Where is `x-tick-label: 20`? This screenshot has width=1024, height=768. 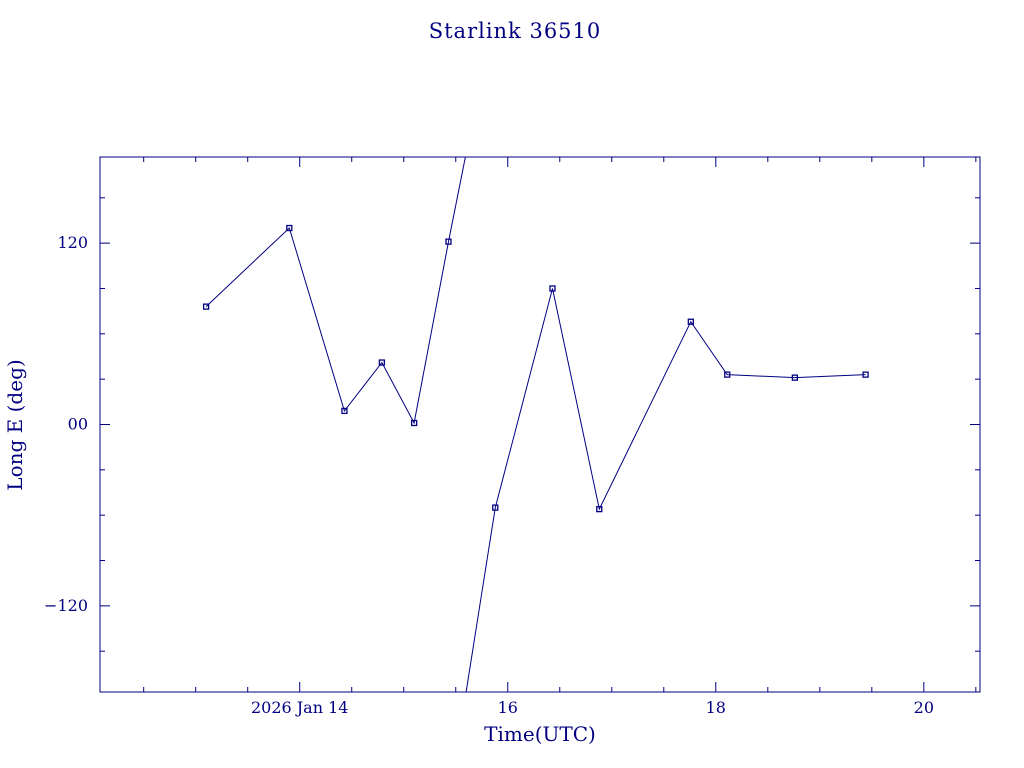 x-tick-label: 20 is located at coordinates (924, 707).